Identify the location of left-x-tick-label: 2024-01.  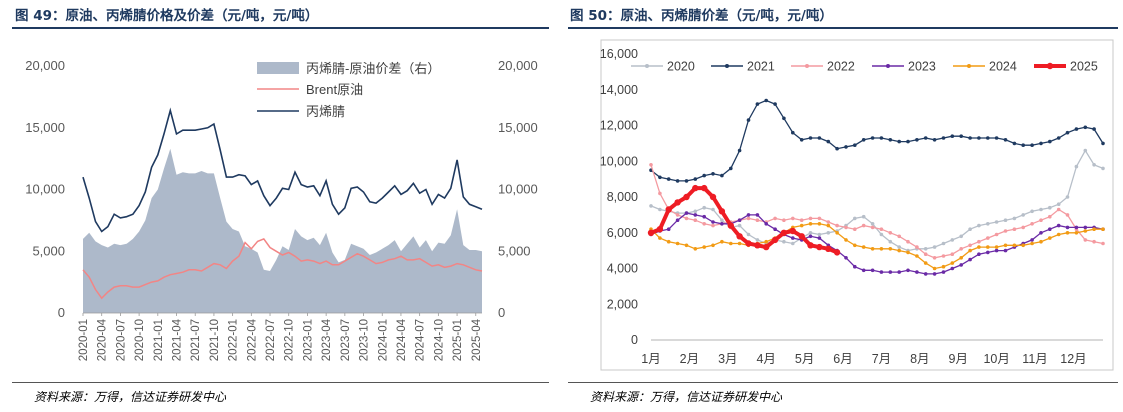
(383, 340).